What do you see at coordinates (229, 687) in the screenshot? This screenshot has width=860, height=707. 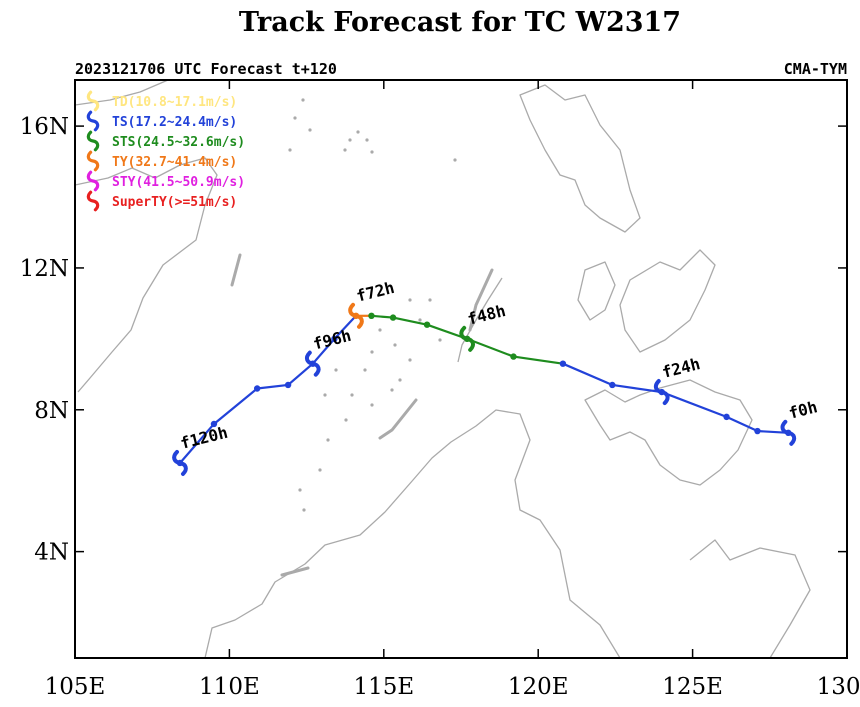 I see `x-tick-label: 110E` at bounding box center [229, 687].